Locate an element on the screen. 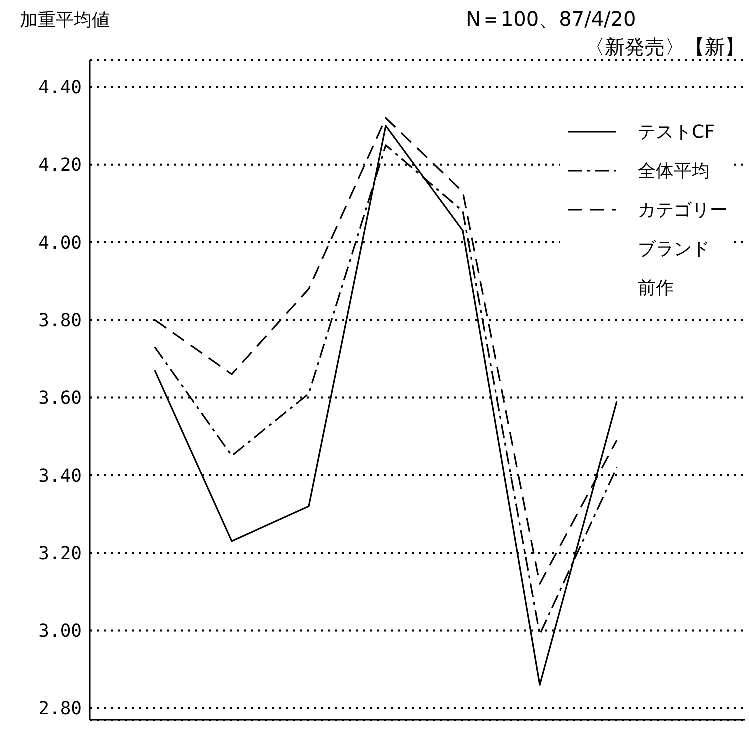  y-tick-label: 4.40 is located at coordinates (60, 88).